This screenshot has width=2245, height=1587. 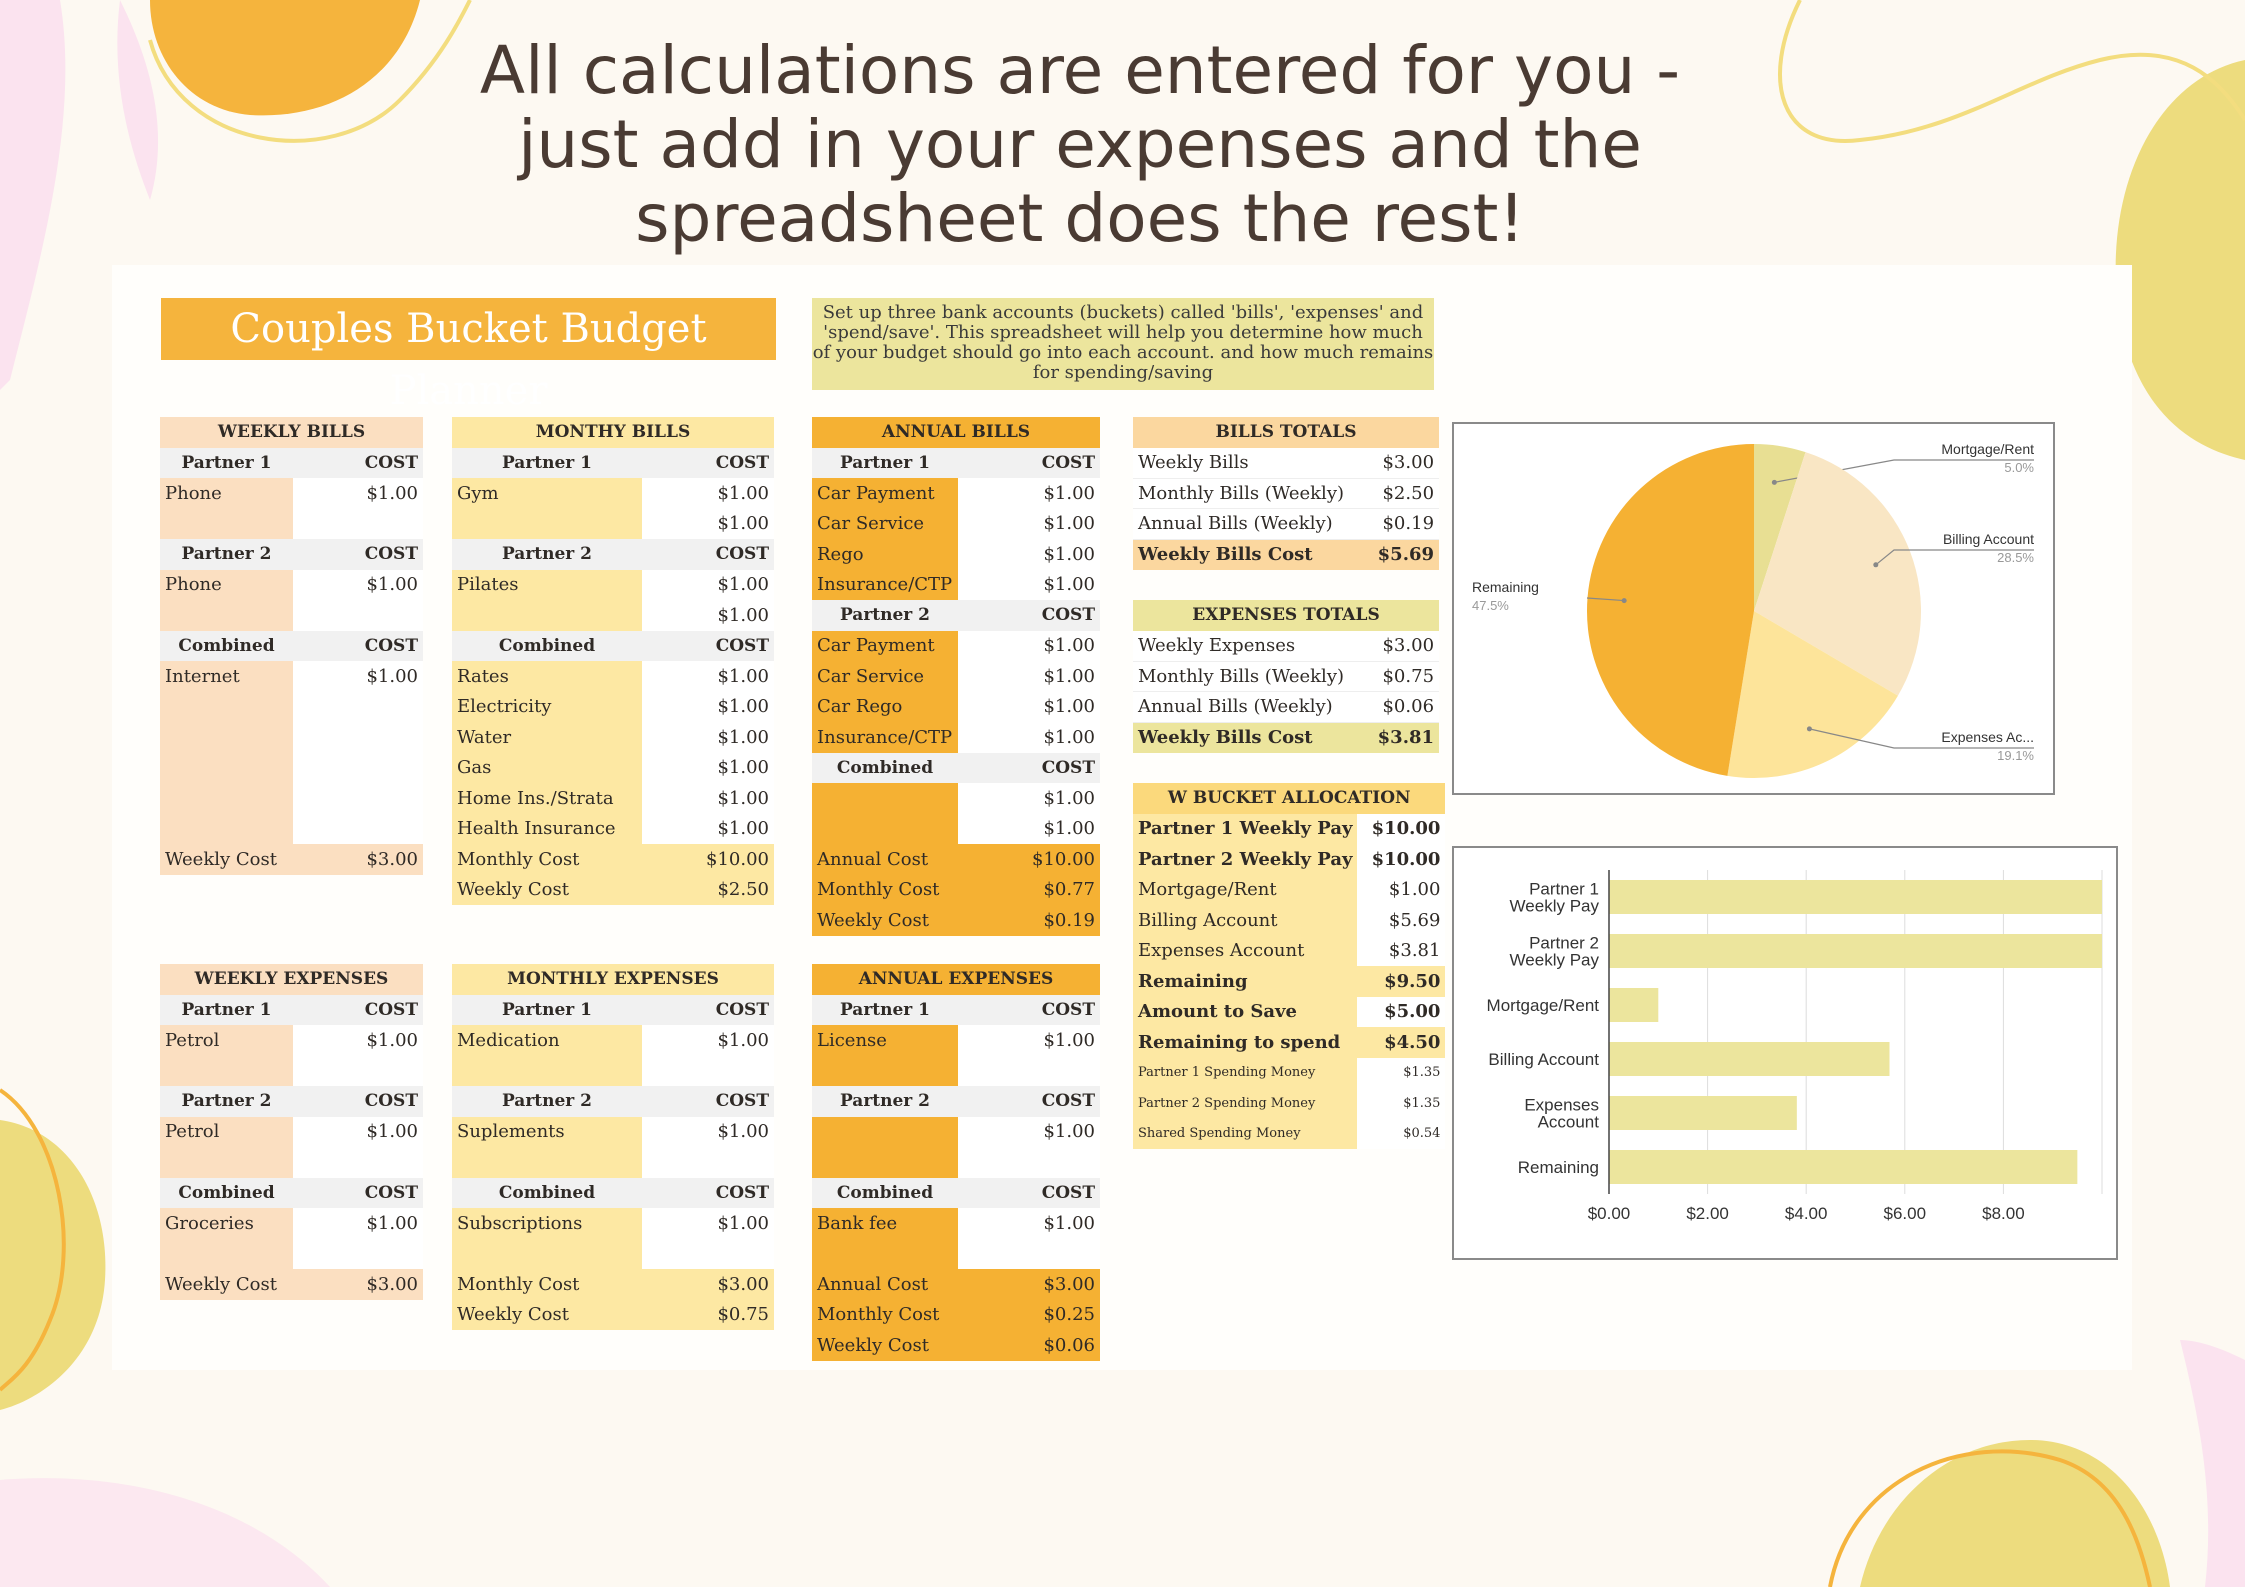 I want to click on cell-label: License, so click(x=885, y=1040).